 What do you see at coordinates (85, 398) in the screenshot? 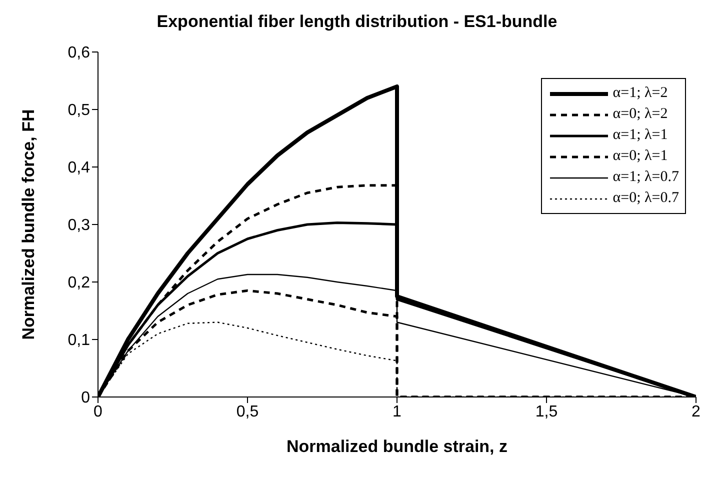
I see `y-tick-label: 0` at bounding box center [85, 398].